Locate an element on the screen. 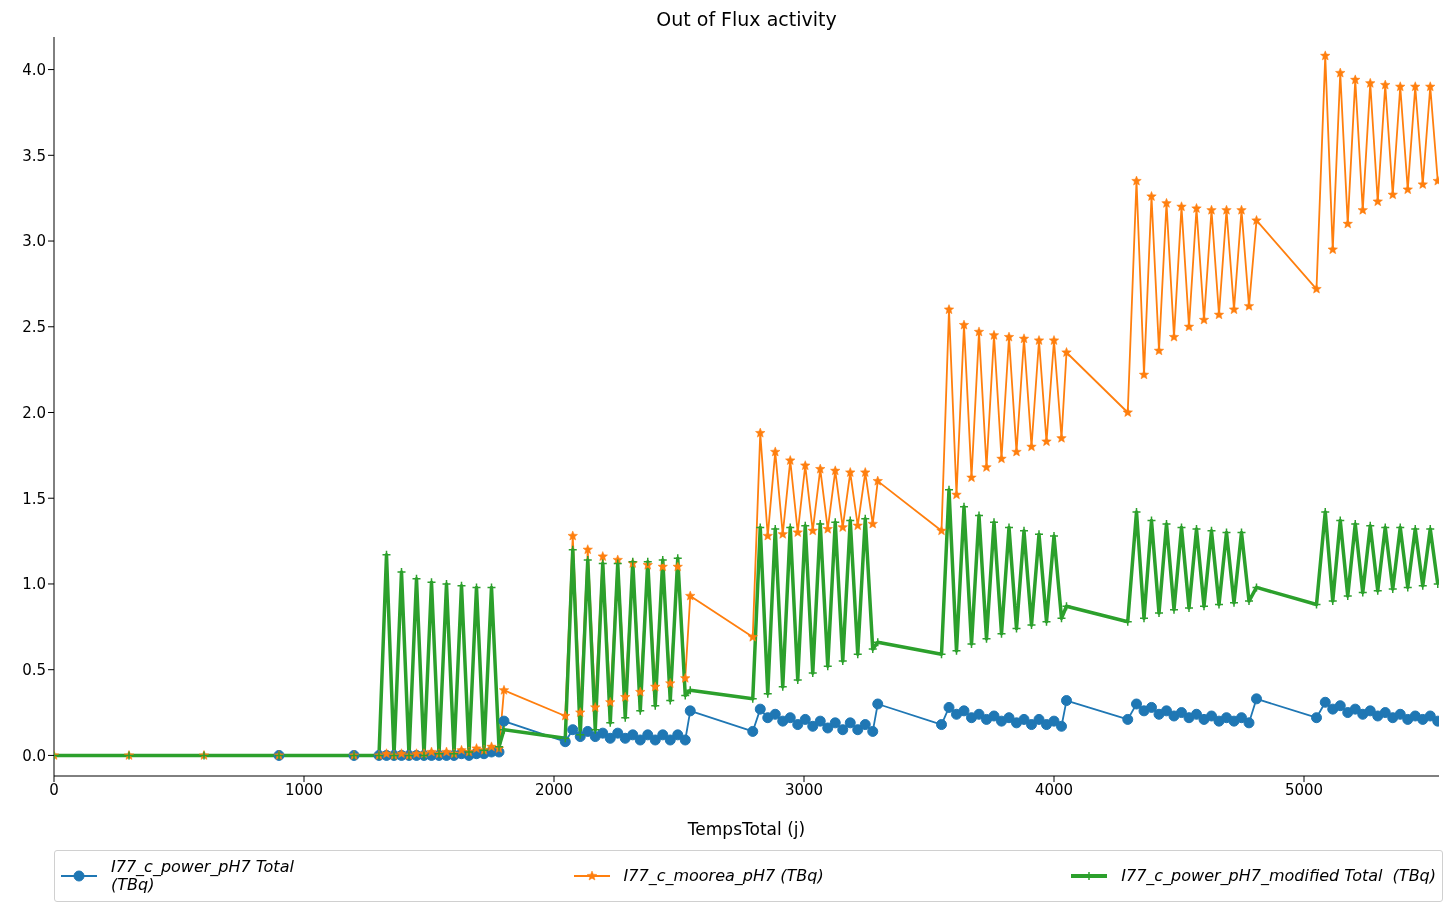  legend-label: I77_c_power_pH7 Total (TBq) is located at coordinates (203, 875).